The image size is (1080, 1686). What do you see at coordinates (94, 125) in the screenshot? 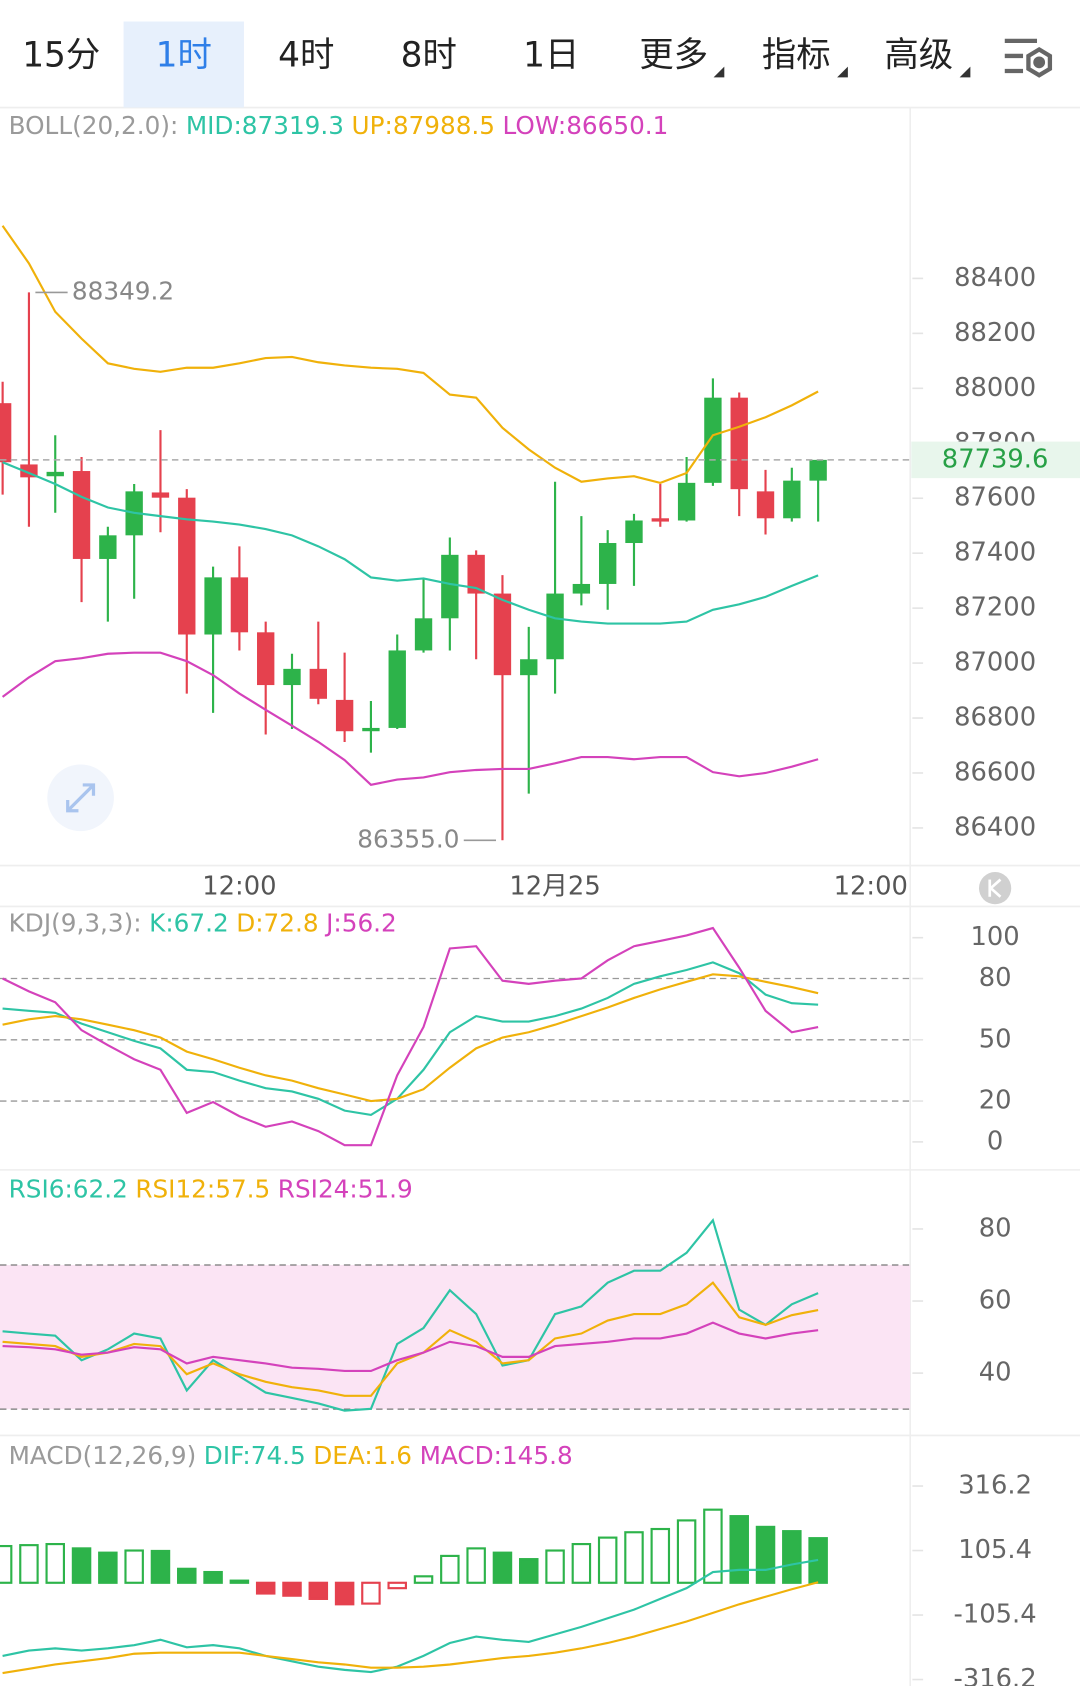
I see `legend-entry: BOLL(20,2.0):` at bounding box center [94, 125].